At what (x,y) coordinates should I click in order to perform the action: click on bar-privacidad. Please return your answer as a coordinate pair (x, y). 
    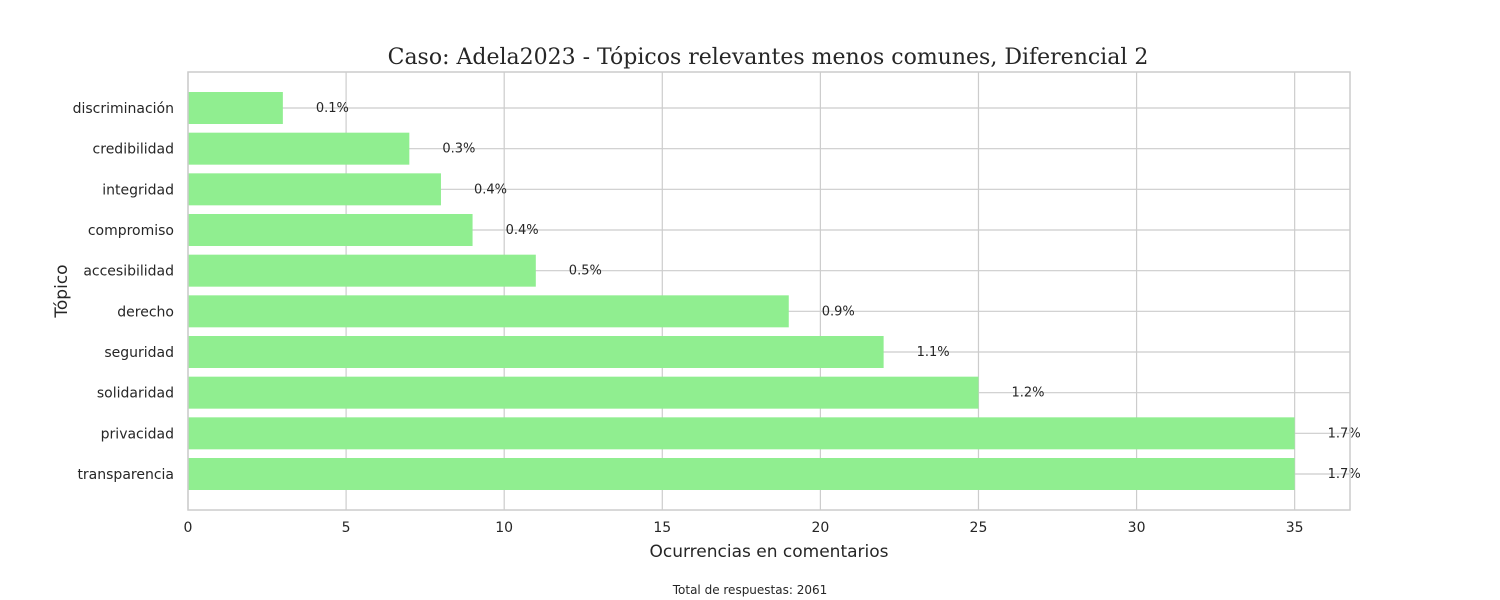
    Looking at the image, I should click on (741, 433).